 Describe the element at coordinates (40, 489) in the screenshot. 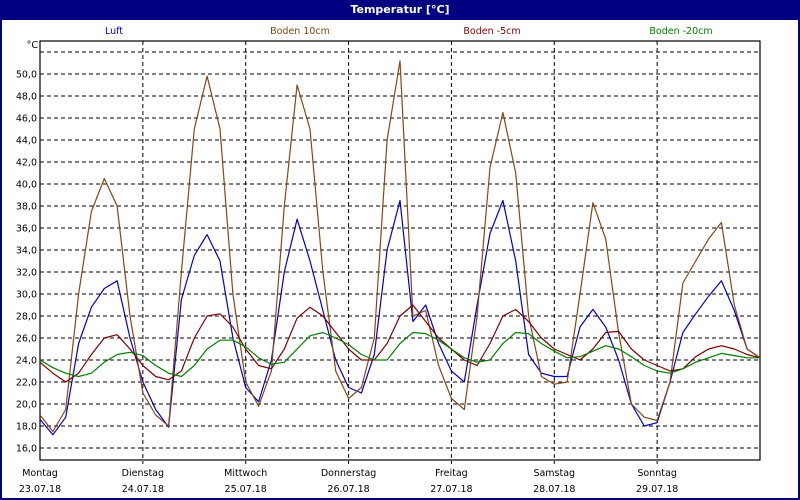

I see `day-date-label: 23.07.18` at that location.